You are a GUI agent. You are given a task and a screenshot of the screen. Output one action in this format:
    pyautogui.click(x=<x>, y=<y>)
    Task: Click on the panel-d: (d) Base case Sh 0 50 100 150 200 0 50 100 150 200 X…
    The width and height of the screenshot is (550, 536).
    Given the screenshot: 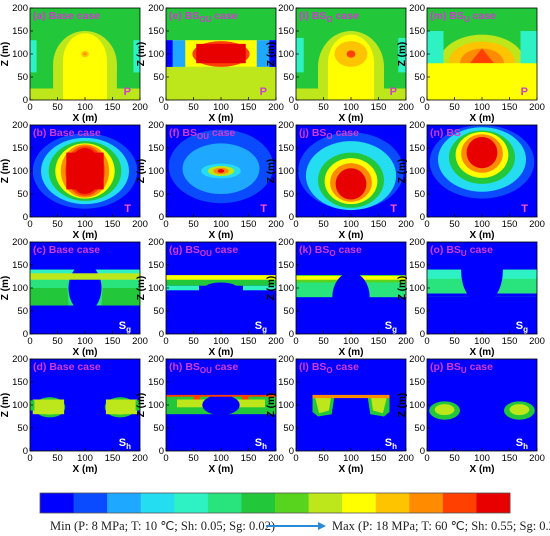 What is the action you would take?
    pyautogui.click(x=74, y=414)
    